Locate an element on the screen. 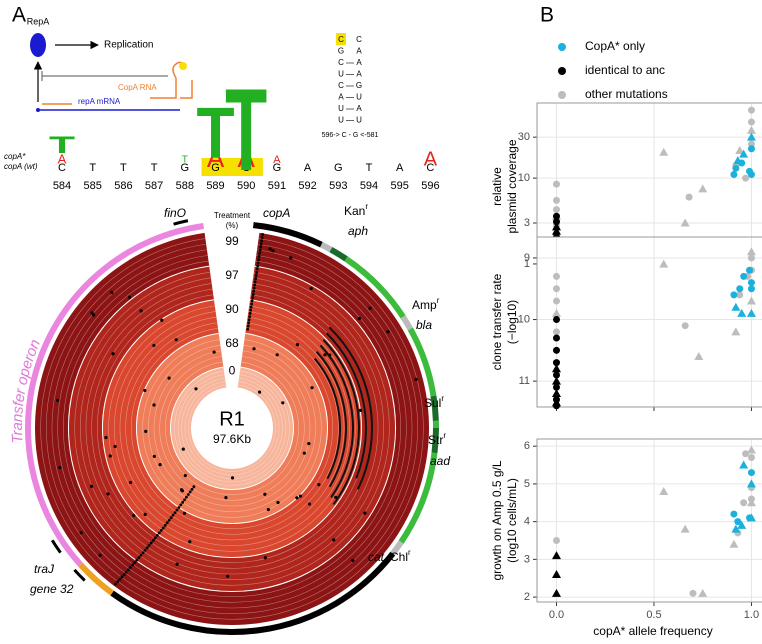 This screenshot has height=644, width=762. position: 590 is located at coordinates (246, 186).